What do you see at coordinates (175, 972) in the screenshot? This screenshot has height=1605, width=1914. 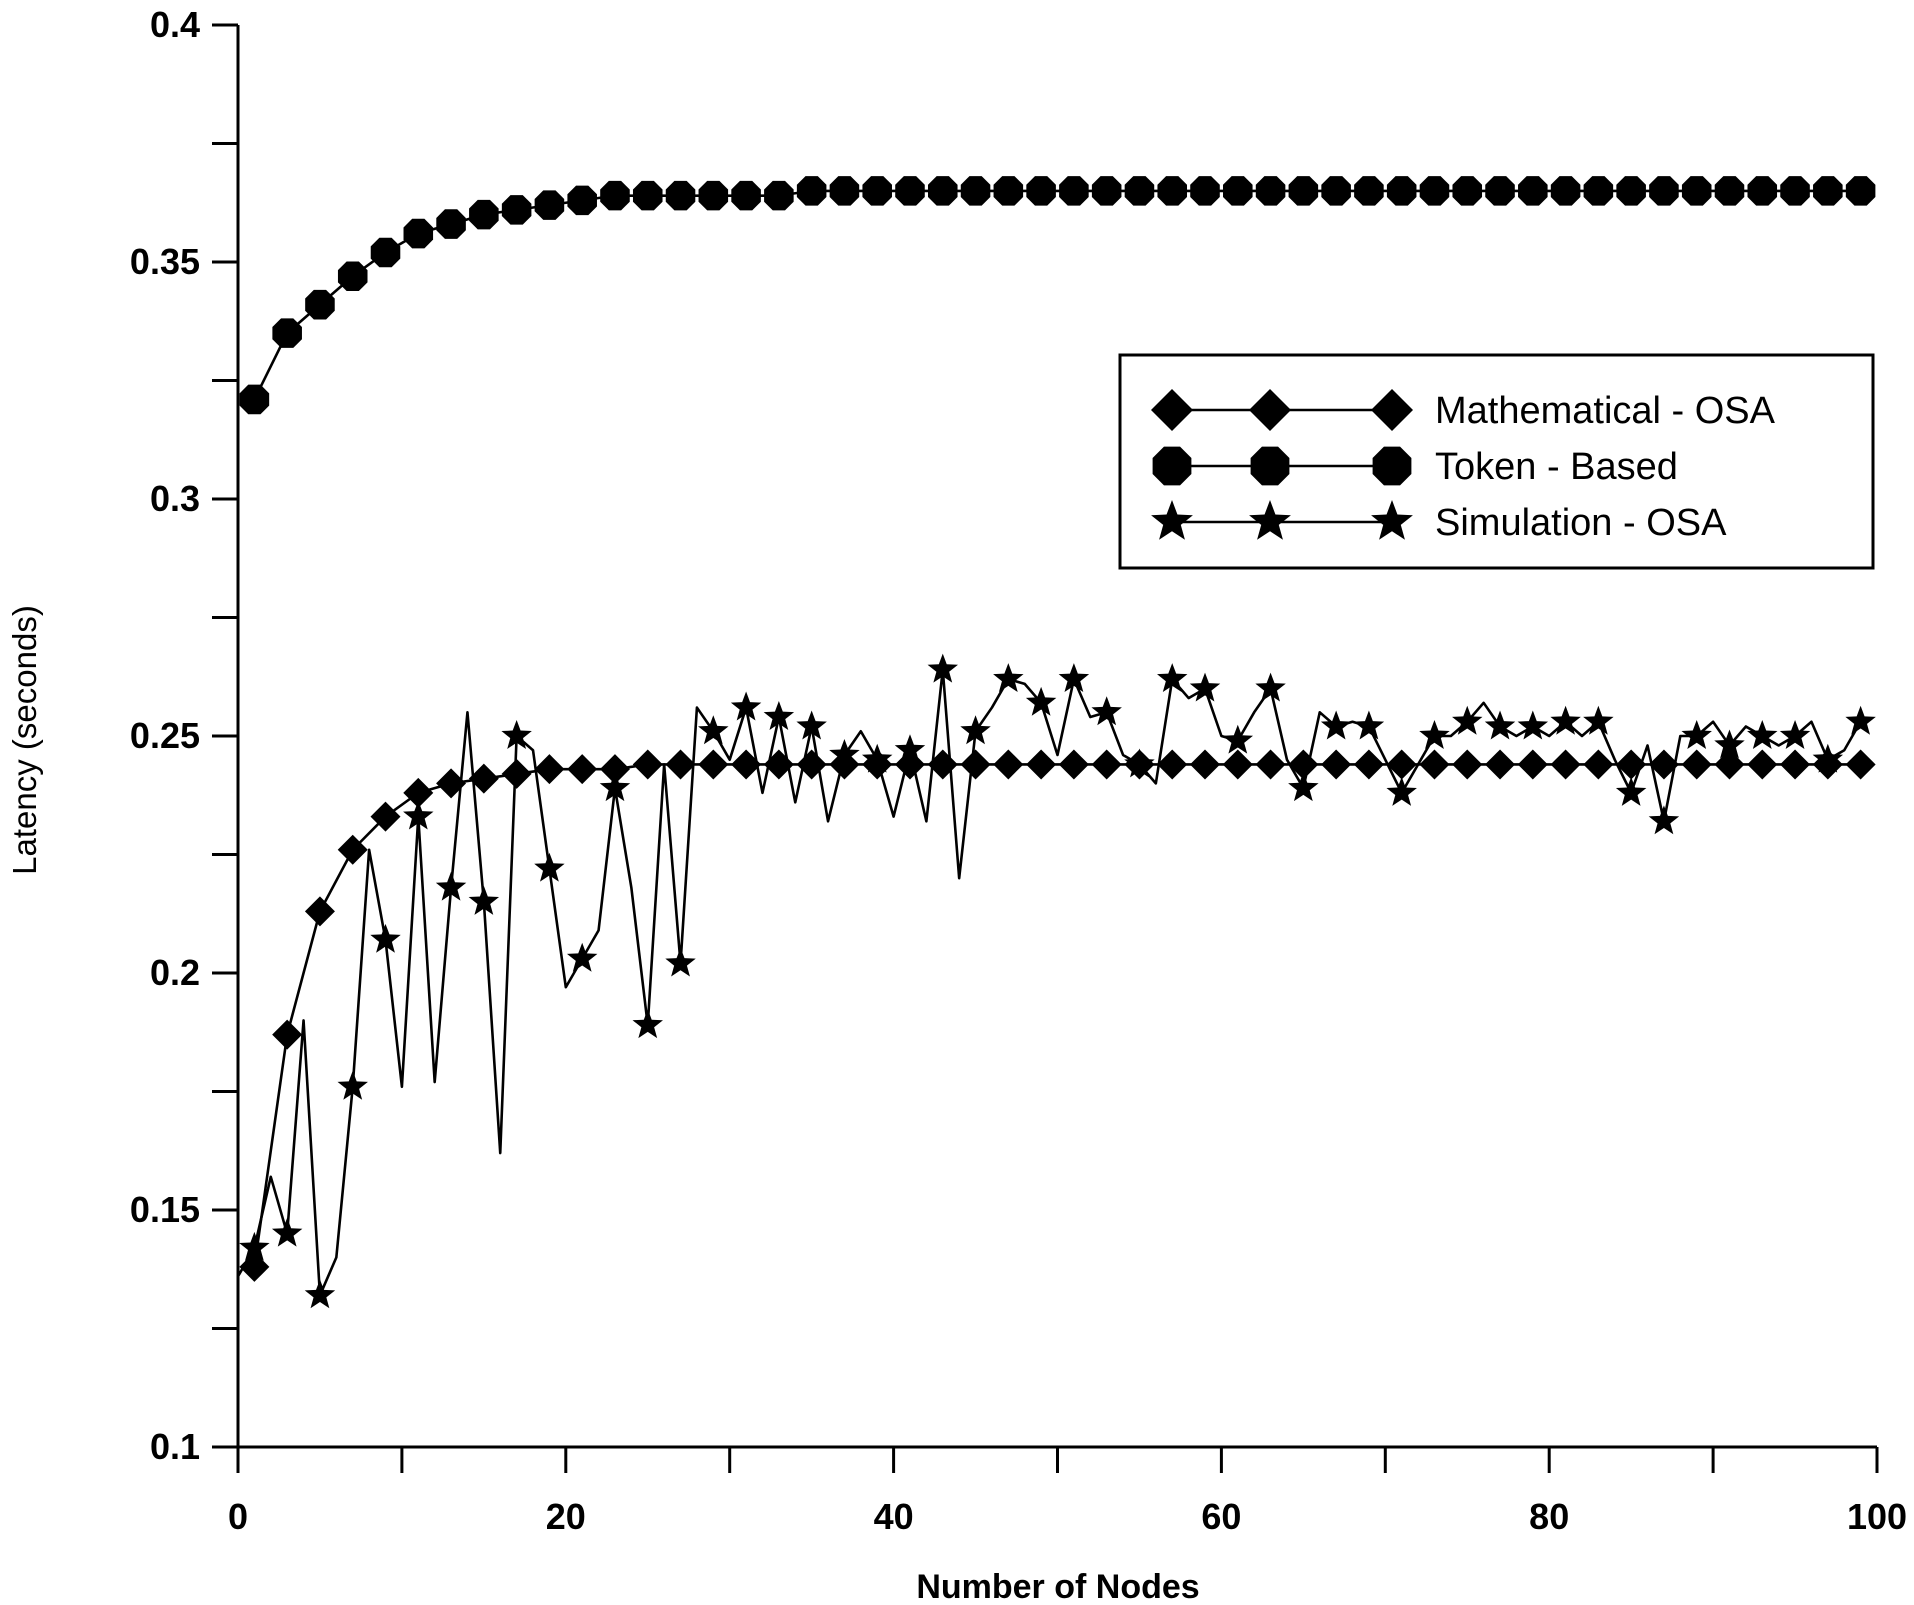 I see `y-tick-label: 0.2` at bounding box center [175, 972].